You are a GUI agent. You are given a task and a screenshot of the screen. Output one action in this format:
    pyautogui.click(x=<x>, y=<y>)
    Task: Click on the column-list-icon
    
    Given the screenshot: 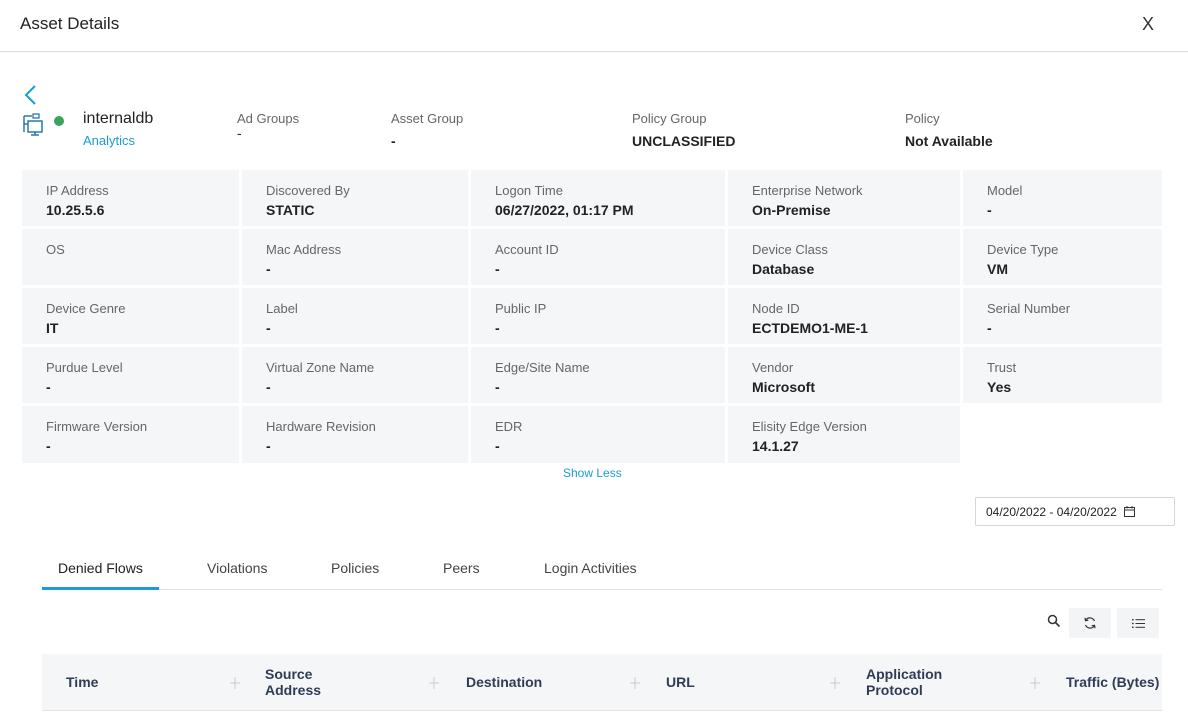 What is the action you would take?
    pyautogui.click(x=1138, y=623)
    